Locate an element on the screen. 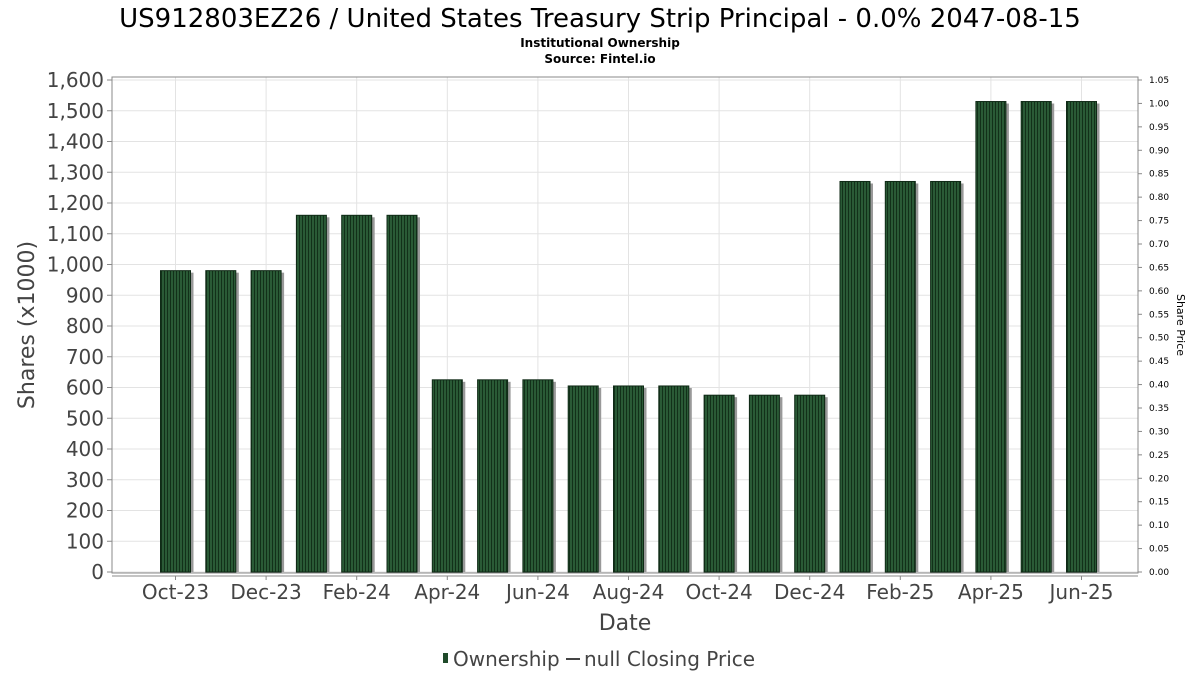 The height and width of the screenshot is (675, 1200). y2-tick-label: 0.40 is located at coordinates (1159, 386).